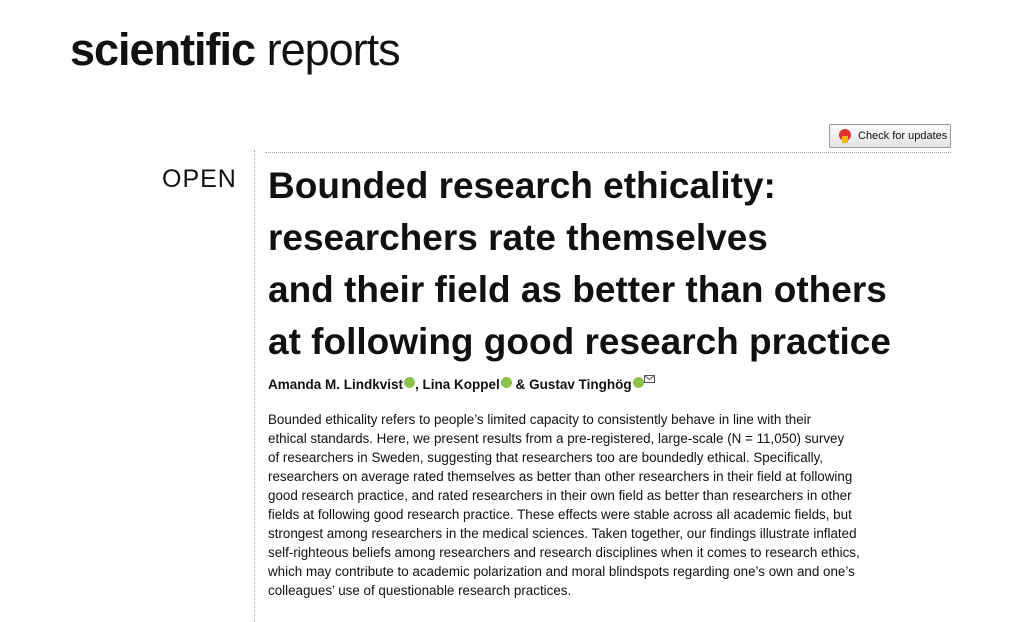 This screenshot has width=1021, height=622. Describe the element at coordinates (522, 185) in the screenshot. I see `title-line: Bounded research ethicality:` at that location.